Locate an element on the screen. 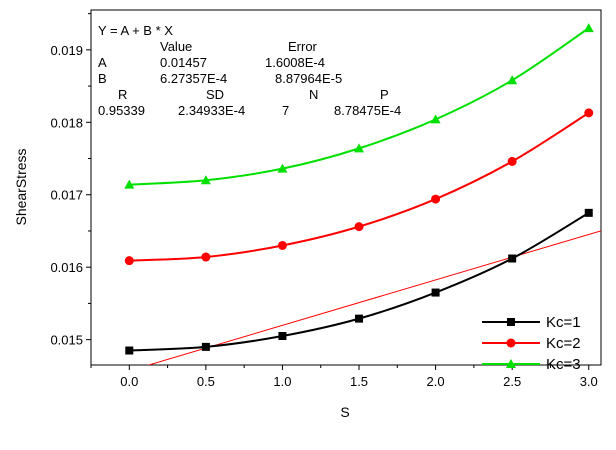 The height and width of the screenshot is (450, 616). y-tick-label: 0.018 is located at coordinates (66, 122).